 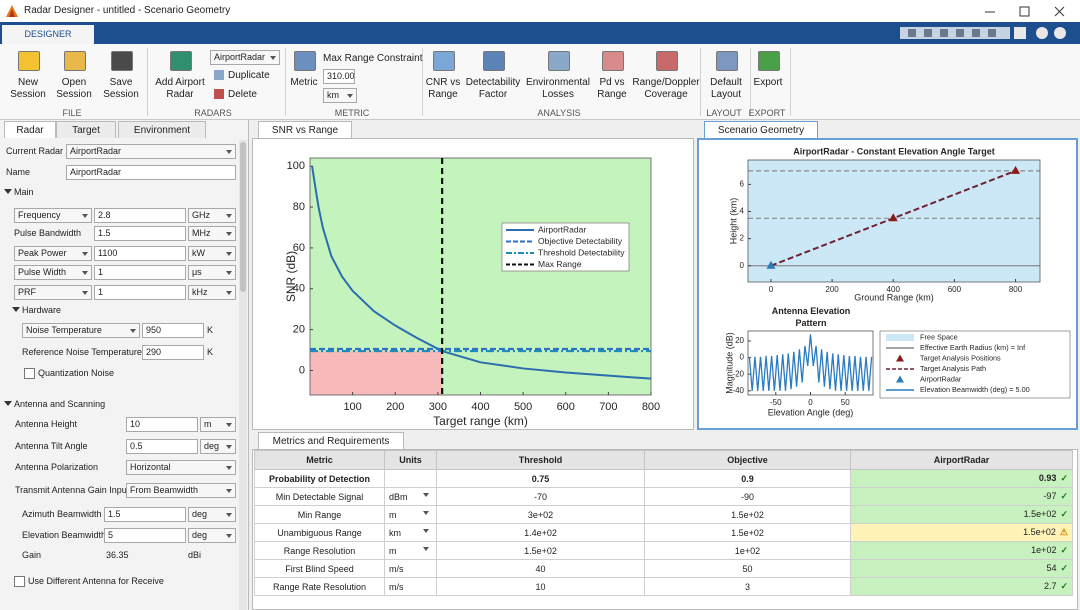 I want to click on panel-tab: Radar, so click(x=30, y=129).